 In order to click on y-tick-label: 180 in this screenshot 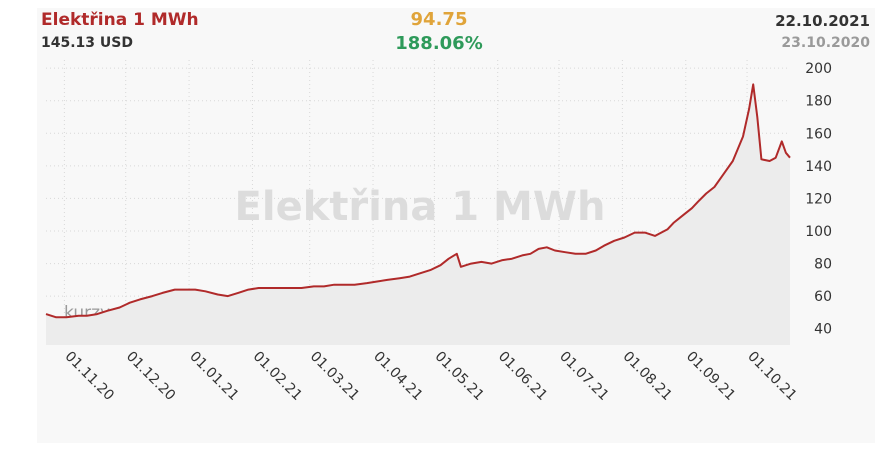, I will do `click(818, 102)`.